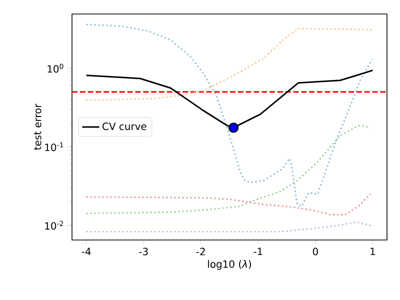  Describe the element at coordinates (258, 252) in the screenshot. I see `x-tick-label: -1` at that location.